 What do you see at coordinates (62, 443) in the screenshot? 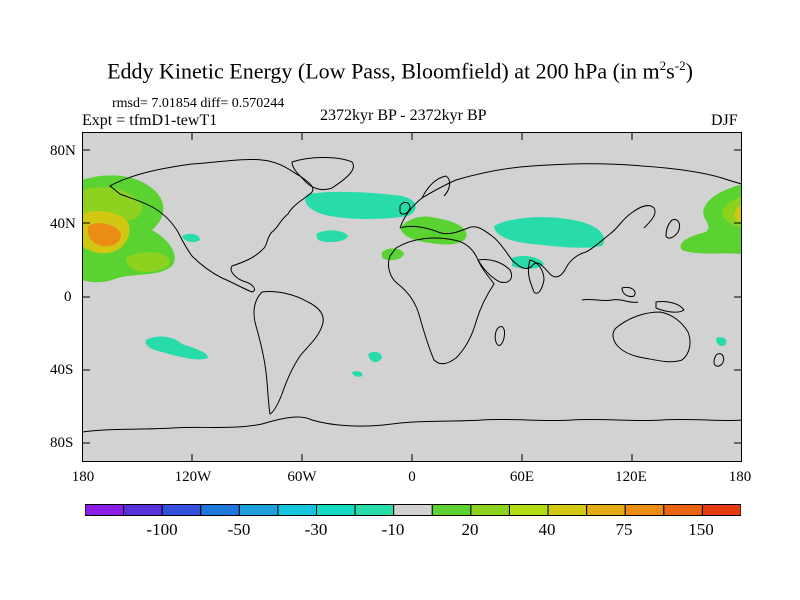
I see `y-axis-label-80s: 80S` at bounding box center [62, 443].